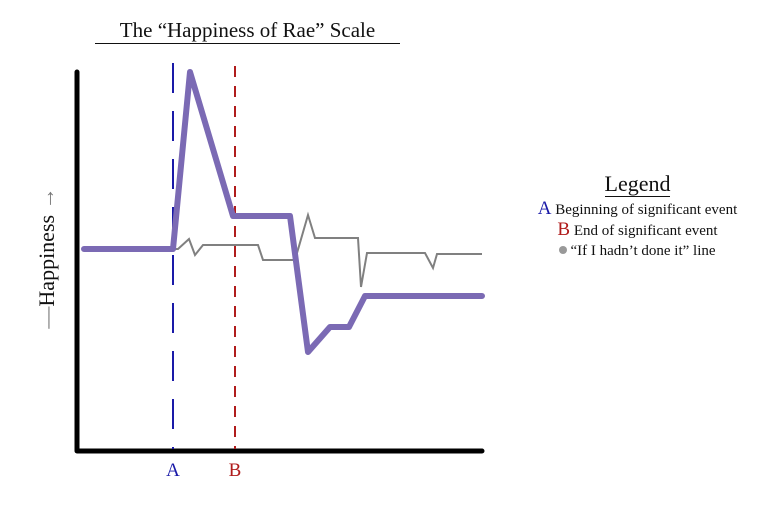  What do you see at coordinates (564, 229) in the screenshot?
I see `legend-key-b: B` at bounding box center [564, 229].